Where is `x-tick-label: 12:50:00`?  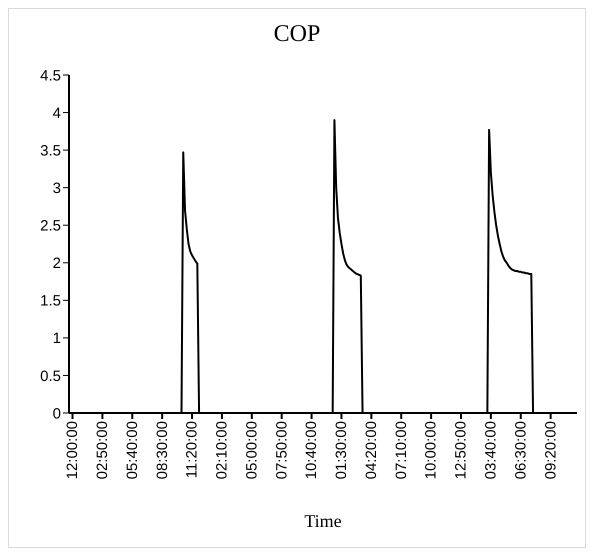
x-tick-label: 12:50:00 is located at coordinates (461, 450).